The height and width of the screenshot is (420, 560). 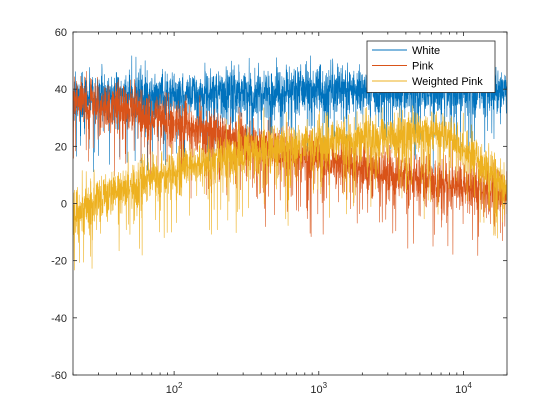 I want to click on legend-label-pink: Pink, so click(x=423, y=67).